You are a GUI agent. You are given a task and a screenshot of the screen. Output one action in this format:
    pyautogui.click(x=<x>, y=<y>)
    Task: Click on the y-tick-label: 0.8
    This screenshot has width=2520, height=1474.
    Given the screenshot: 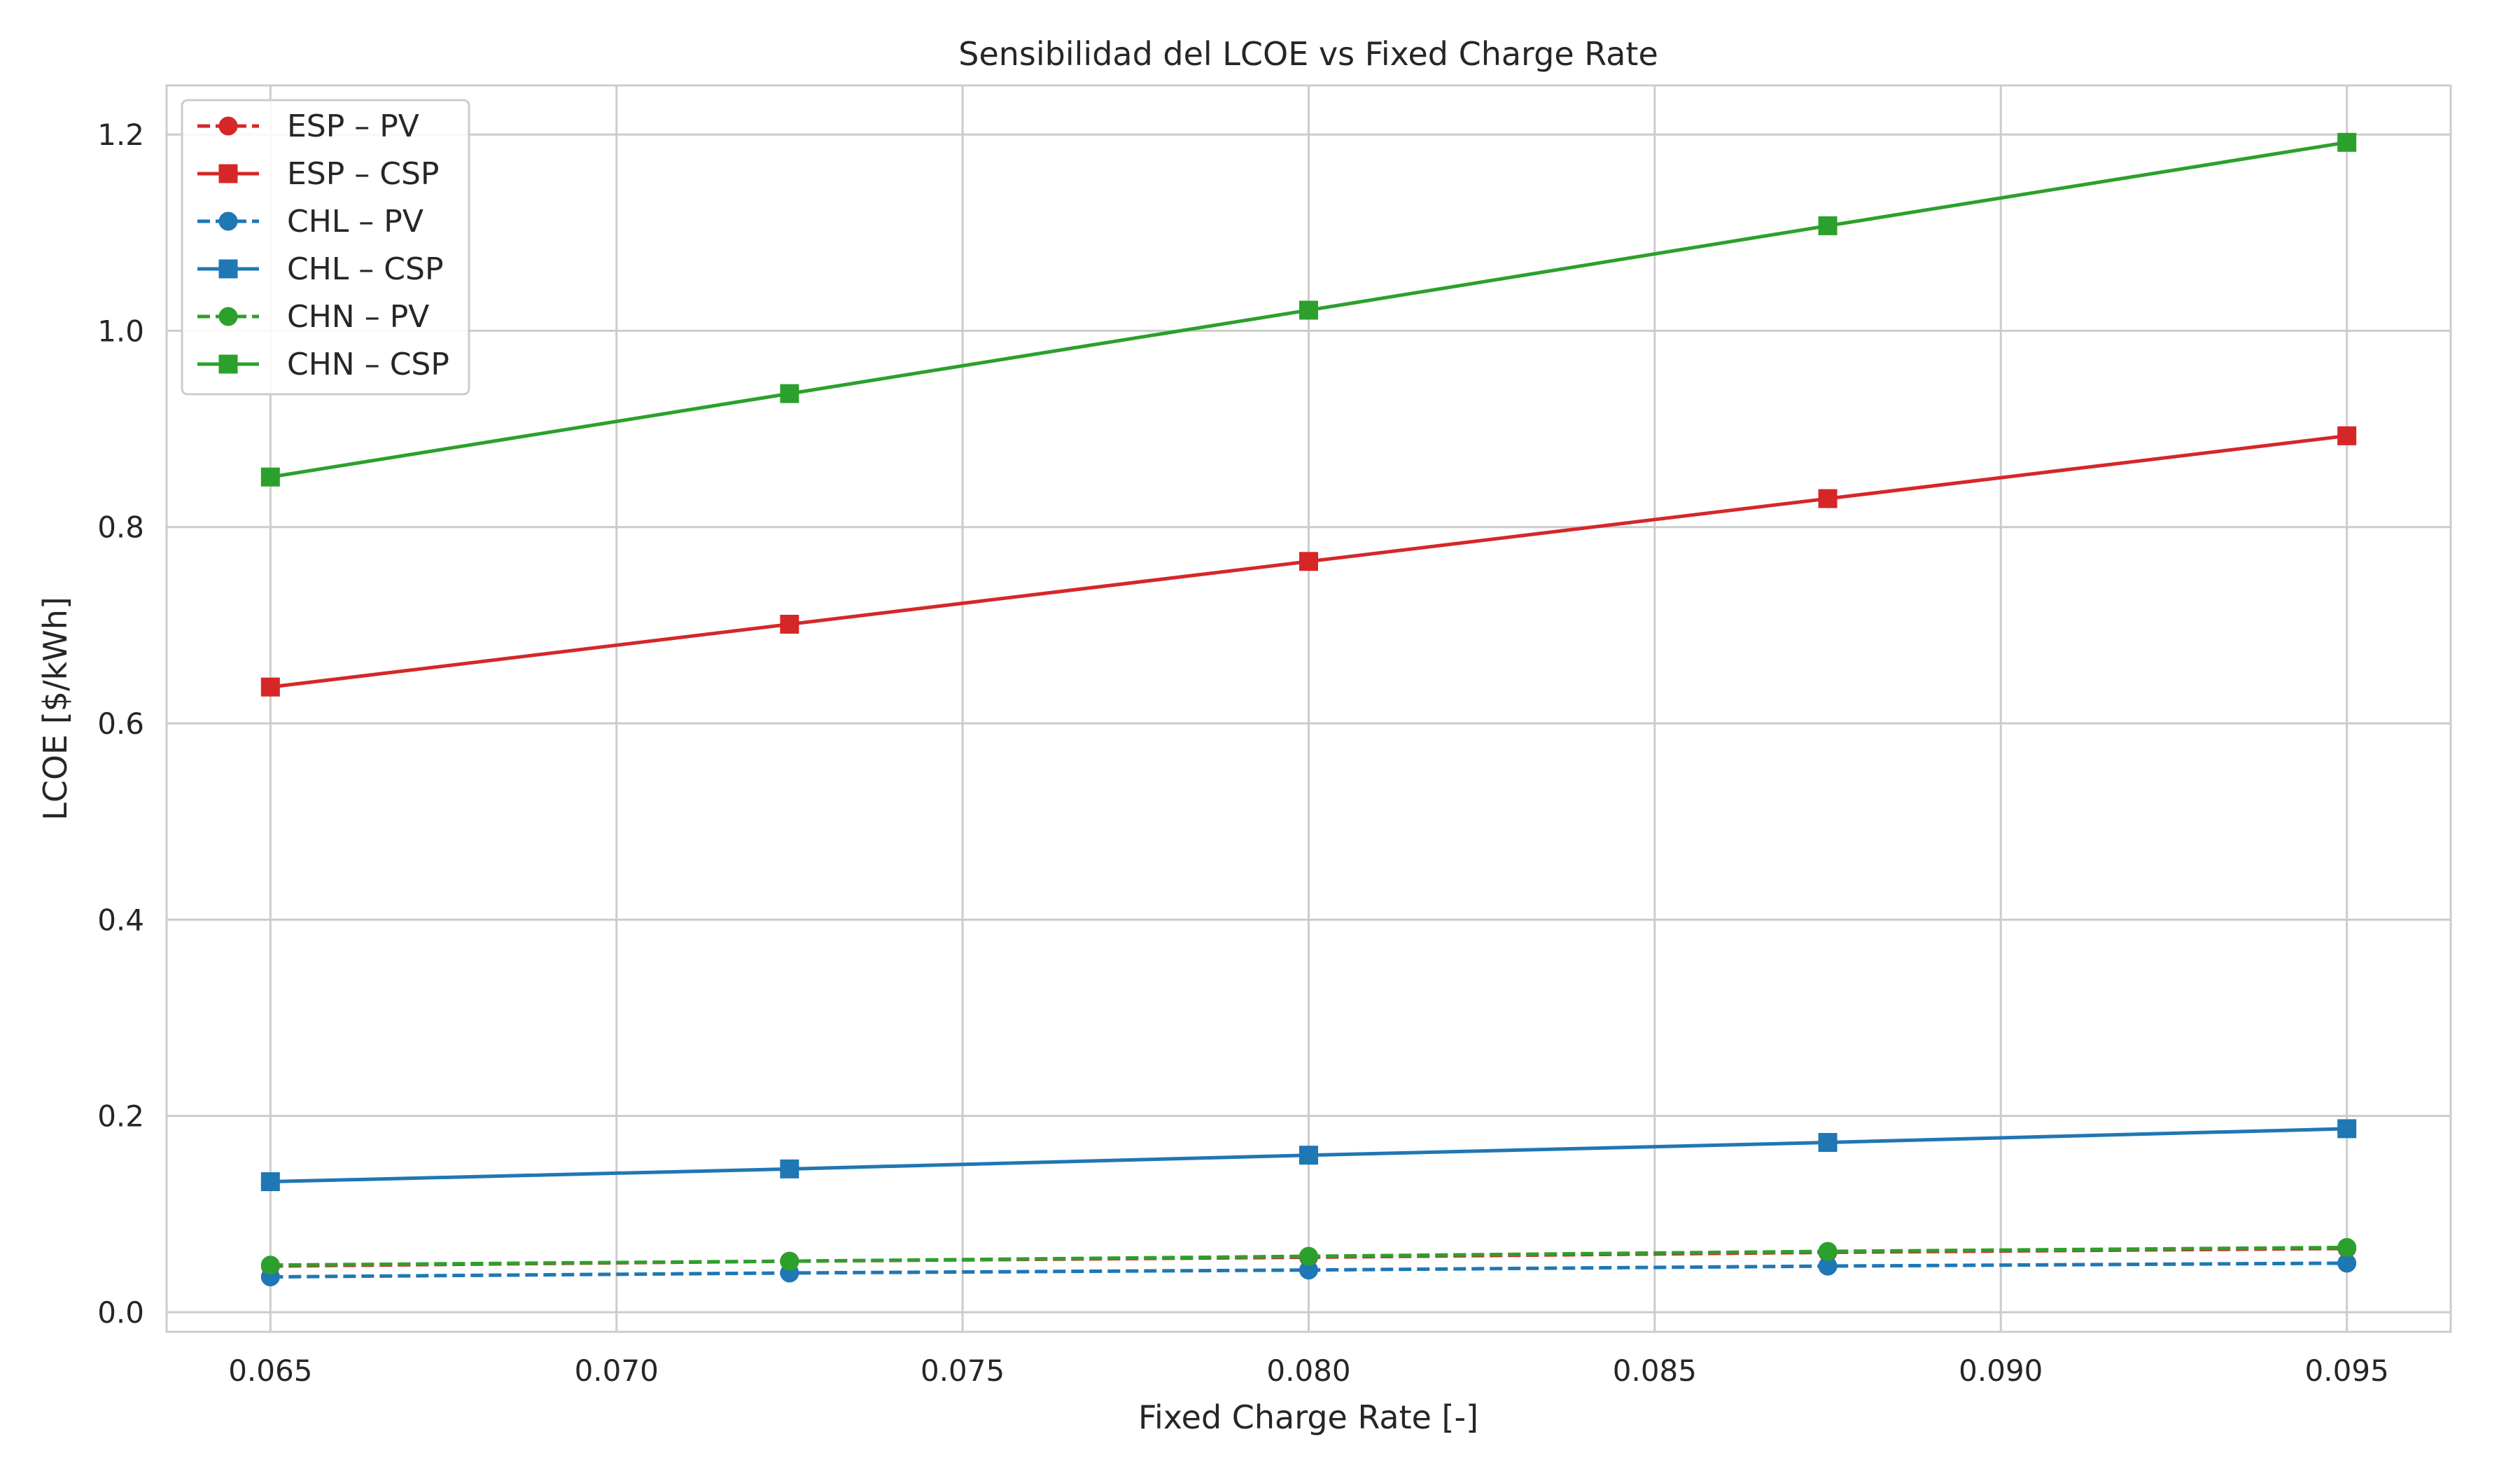 What is the action you would take?
    pyautogui.click(x=120, y=527)
    